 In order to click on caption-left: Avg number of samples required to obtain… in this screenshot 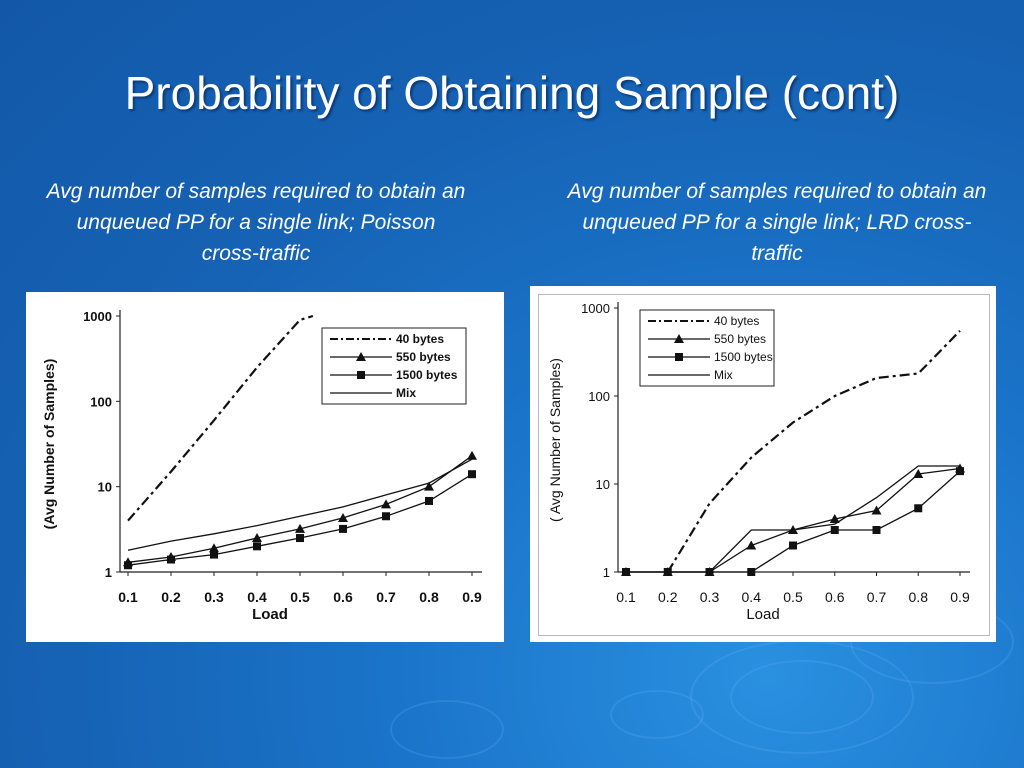, I will do `click(256, 222)`.